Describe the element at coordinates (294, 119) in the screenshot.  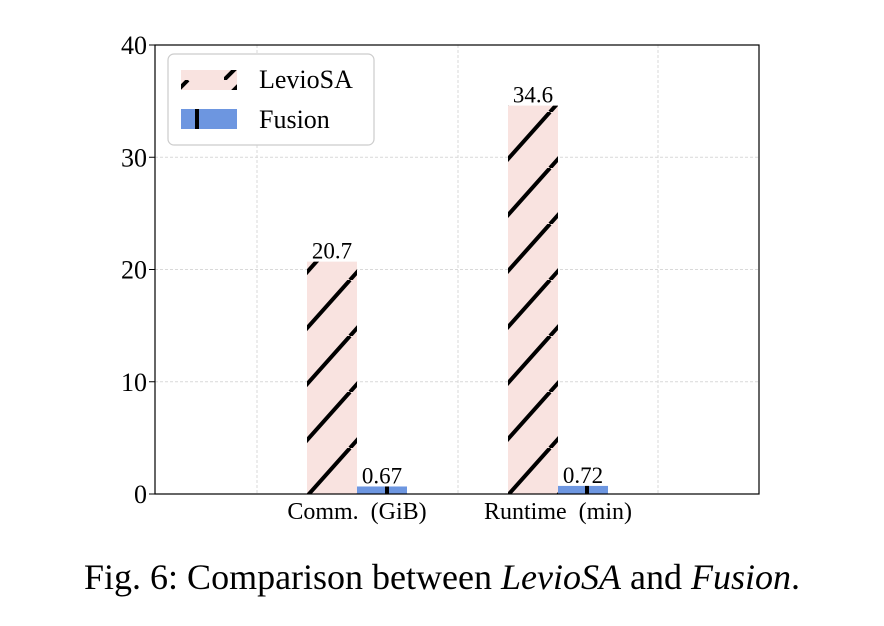
I see `legend-label: Fusion` at that location.